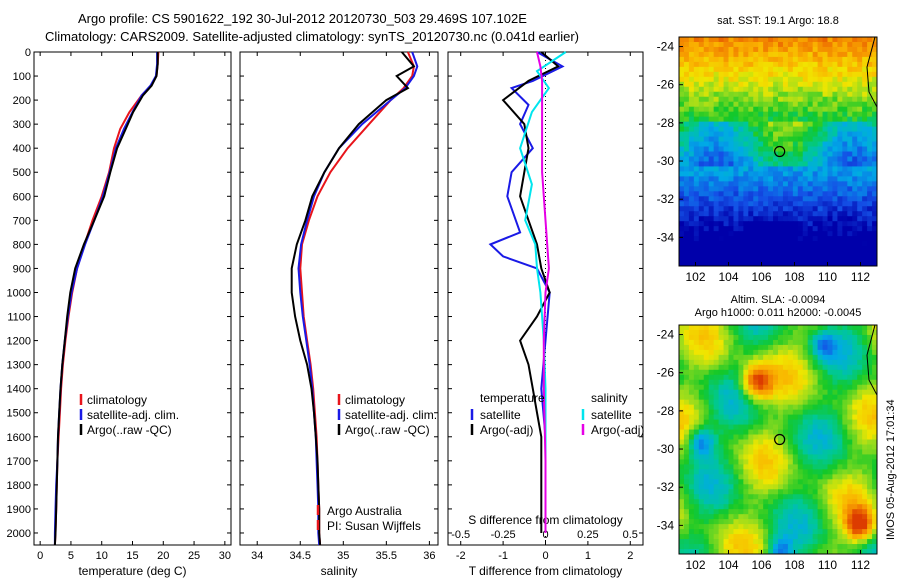  Describe the element at coordinates (132, 556) in the screenshot. I see `temperature-xtick-label: 15` at that location.